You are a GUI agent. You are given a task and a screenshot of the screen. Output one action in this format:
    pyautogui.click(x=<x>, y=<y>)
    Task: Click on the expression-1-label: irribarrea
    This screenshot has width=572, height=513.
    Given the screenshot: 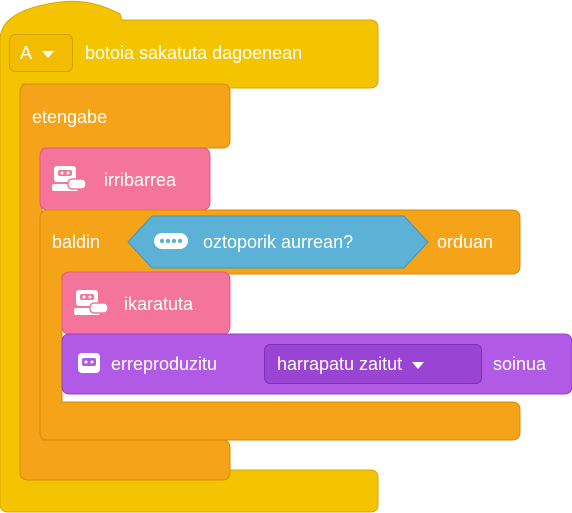 What is the action you would take?
    pyautogui.click(x=140, y=180)
    